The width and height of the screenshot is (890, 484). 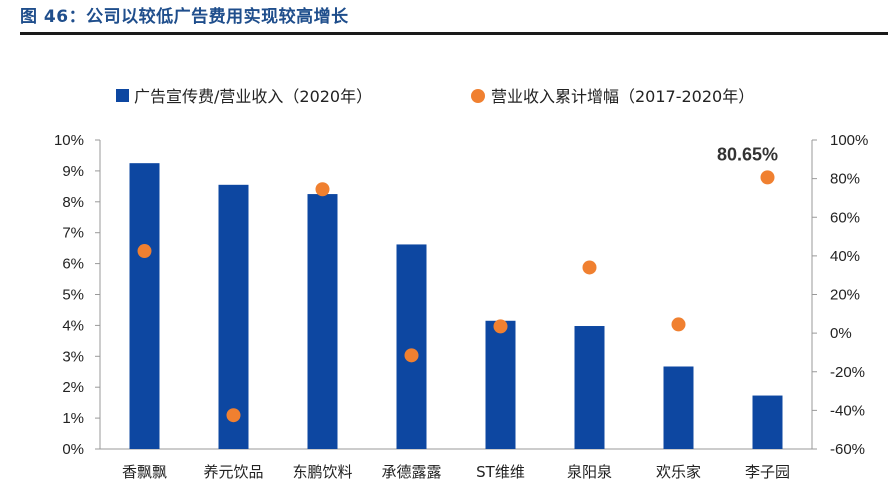 I want to click on legend: 广告宣传费/营业收入（2020年） 营业收入累计增幅（2017-2020年）, so click(x=435, y=96).